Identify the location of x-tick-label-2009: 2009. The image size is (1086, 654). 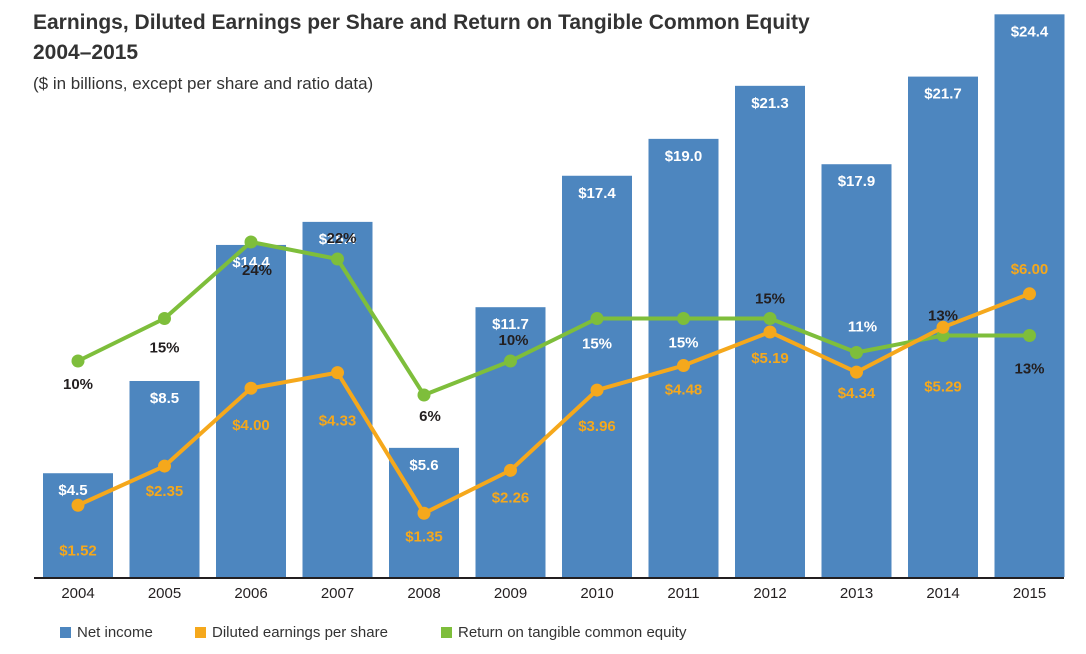
(510, 593).